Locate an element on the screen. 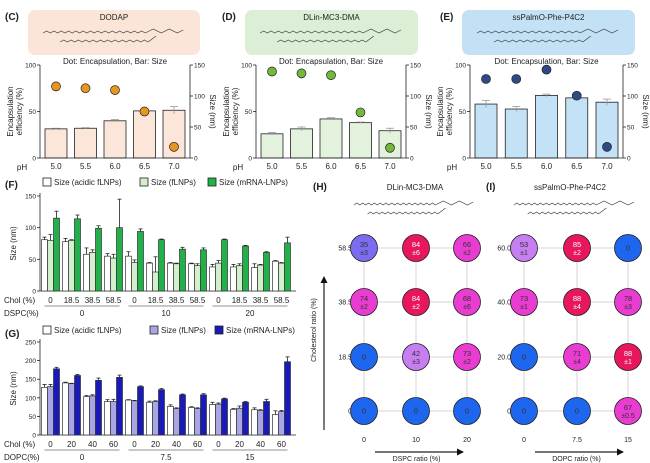  lipid-structure-box: ssPalmO-Phe-P4C2 is located at coordinates (548, 32).